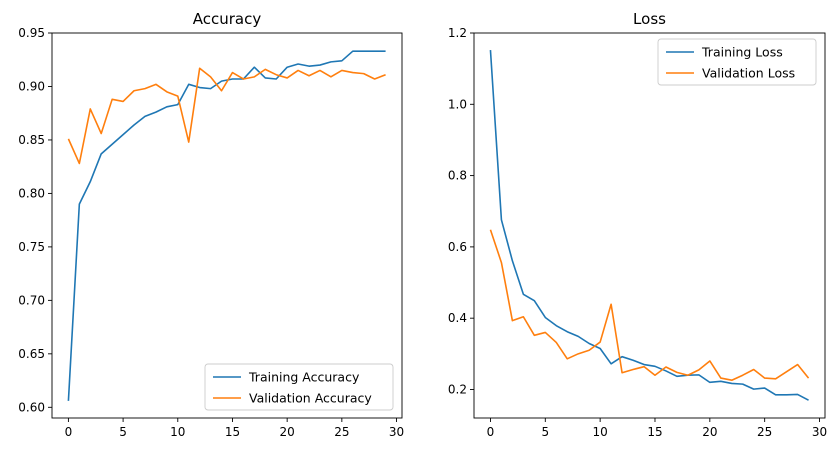 The height and width of the screenshot is (455, 839). Describe the element at coordinates (31, 140) in the screenshot. I see `accuracy-y-tick-label: 0.85` at that location.